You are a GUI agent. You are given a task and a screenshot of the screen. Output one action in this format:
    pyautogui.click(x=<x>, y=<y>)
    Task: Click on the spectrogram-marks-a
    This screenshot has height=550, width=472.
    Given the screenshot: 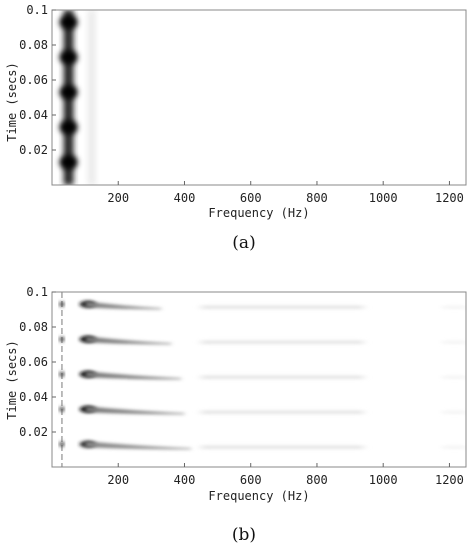 What is the action you would take?
    pyautogui.click(x=77, y=97)
    